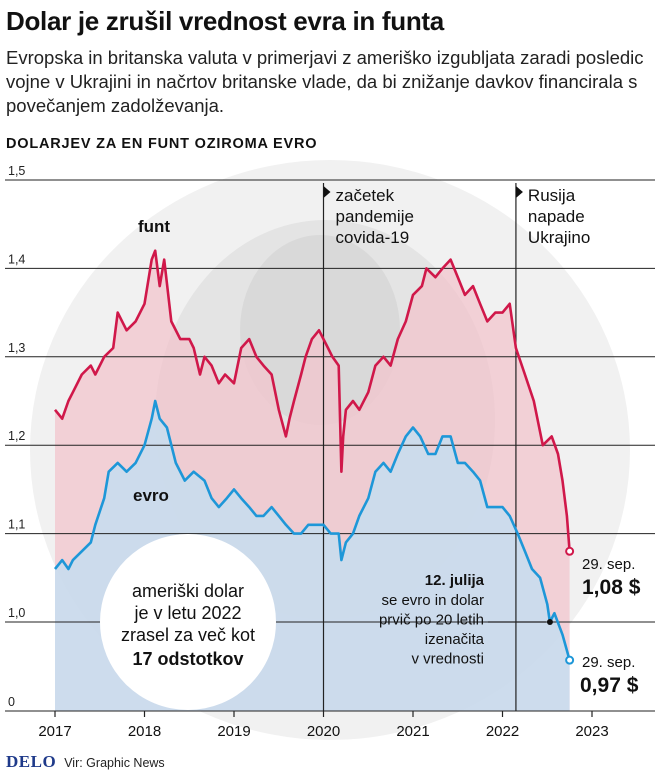 This screenshot has width=660, height=779. Describe the element at coordinates (502, 731) in the screenshot. I see `x-tick-label: 2022` at that location.